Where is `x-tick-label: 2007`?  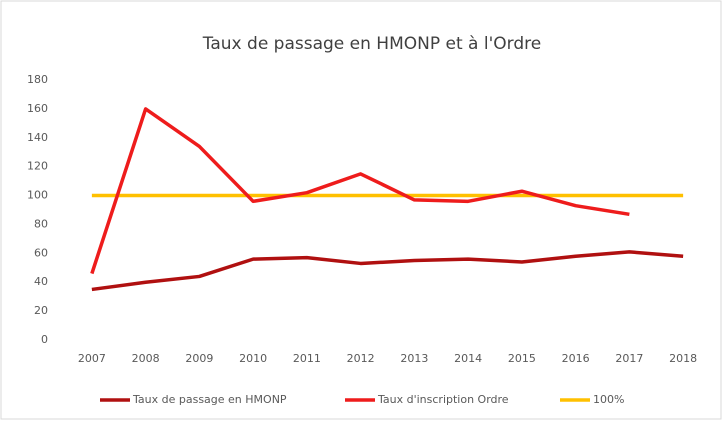
x-tick-label: 2007 is located at coordinates (92, 358).